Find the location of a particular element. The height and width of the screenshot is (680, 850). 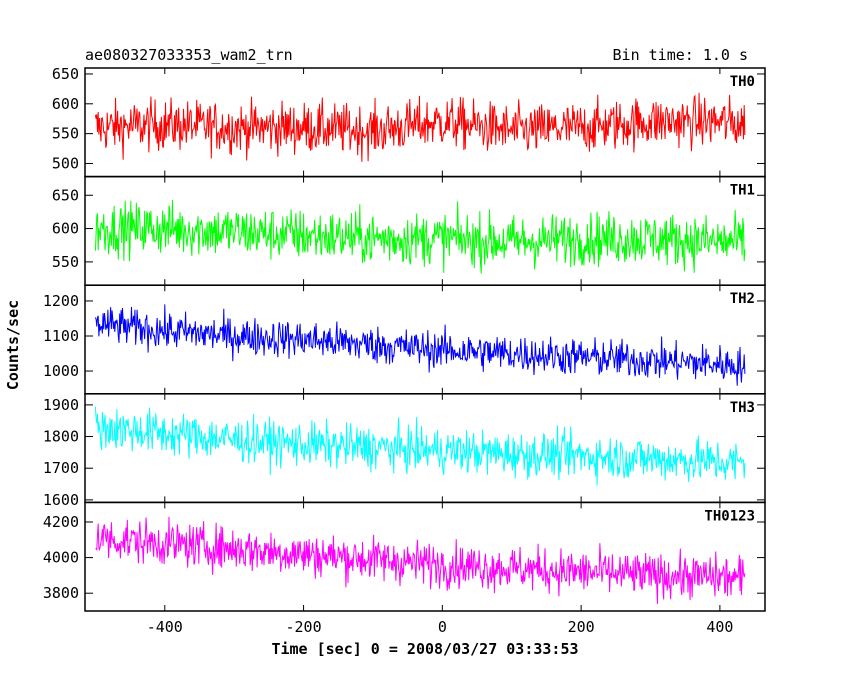

x-tick-label: 400 is located at coordinates (719, 627).